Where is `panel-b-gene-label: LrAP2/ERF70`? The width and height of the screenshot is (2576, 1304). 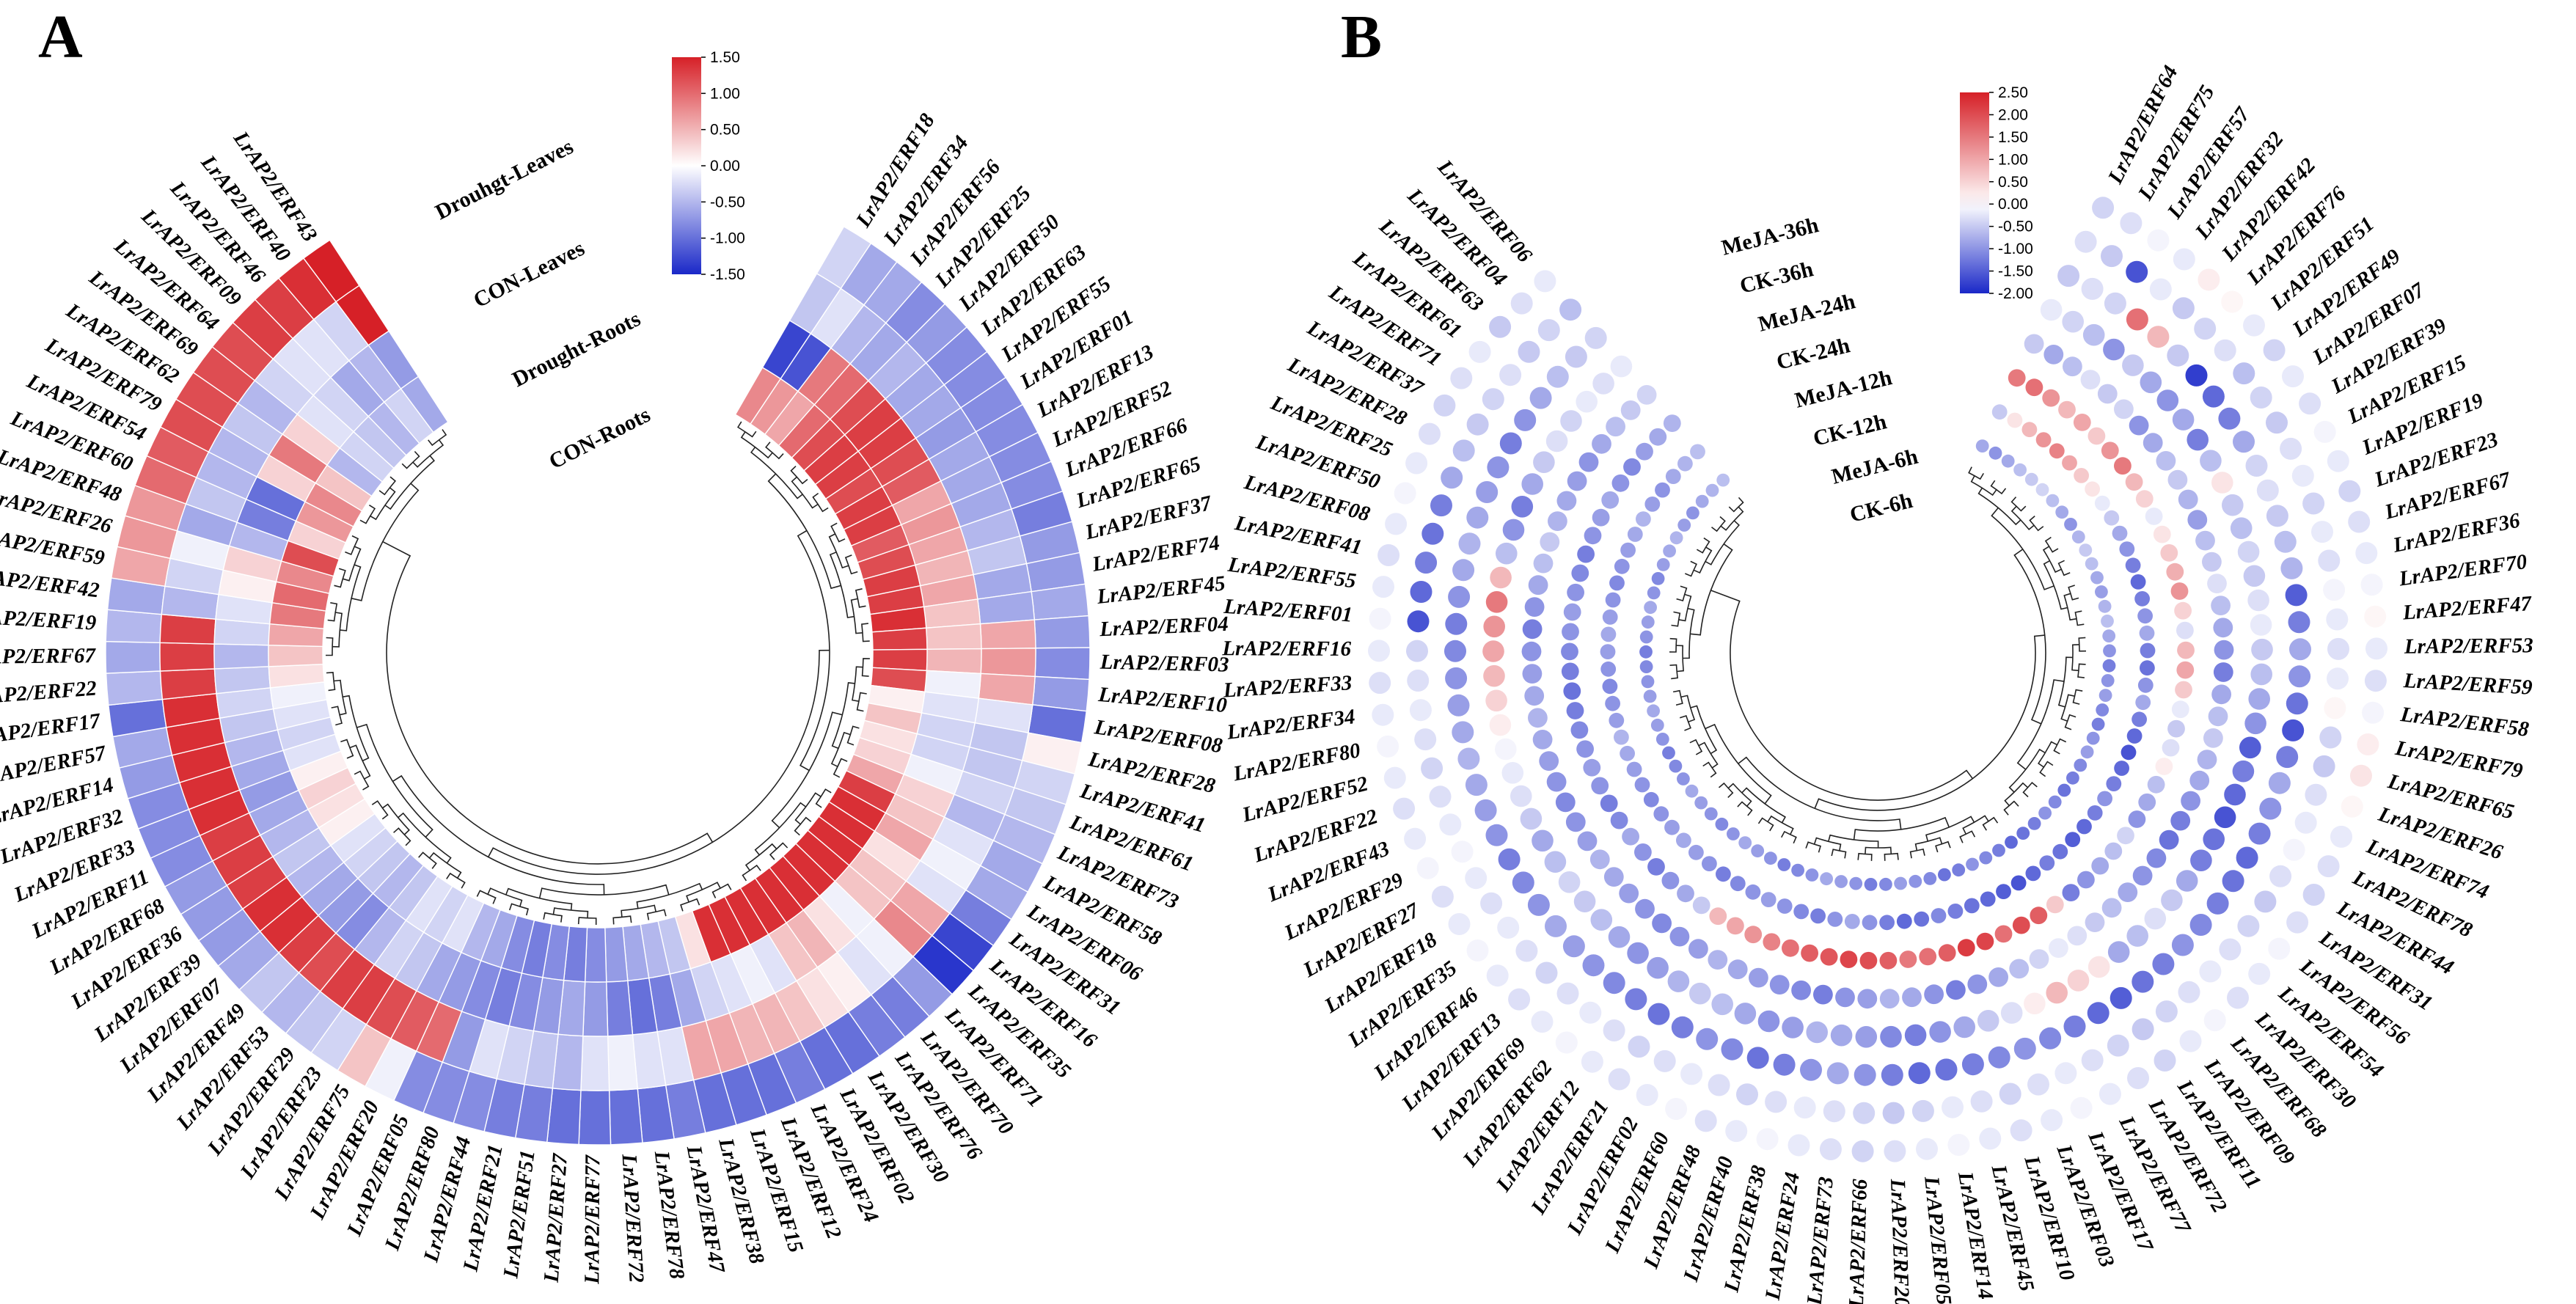 panel-b-gene-label: LrAP2/ERF70 is located at coordinates (2462, 570).